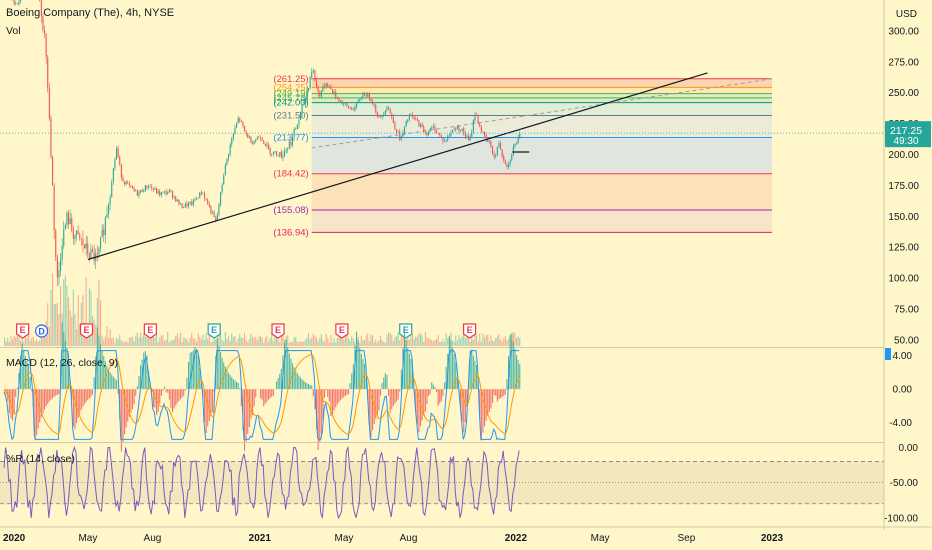 Image resolution: width=932 pixels, height=550 pixels. I want to click on williams-tick-label: -100.00, so click(901, 518).